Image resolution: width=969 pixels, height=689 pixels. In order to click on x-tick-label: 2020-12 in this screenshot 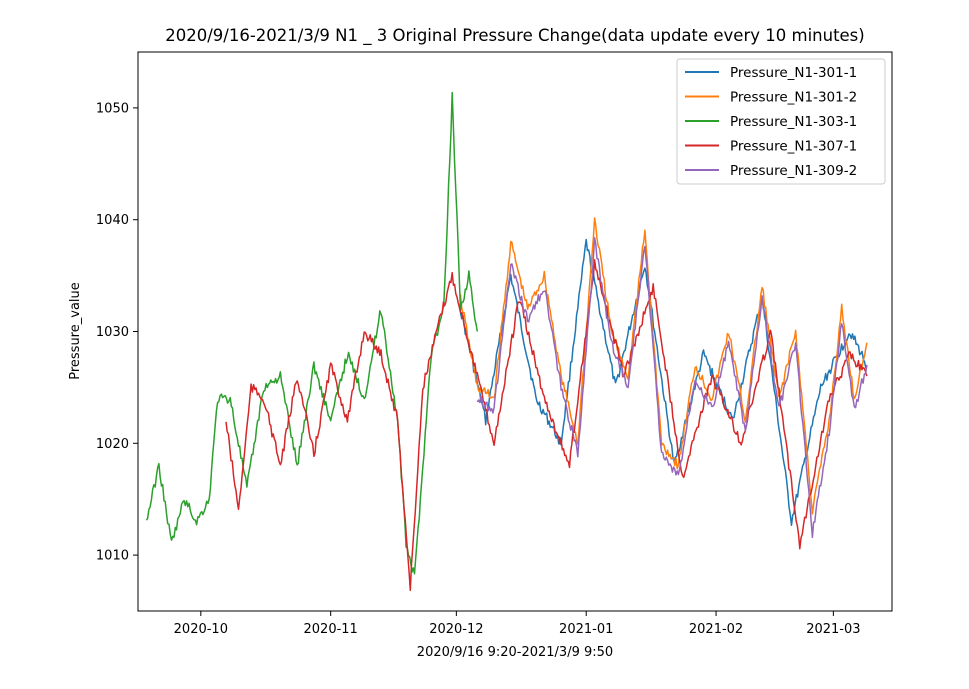, I will do `click(456, 629)`.